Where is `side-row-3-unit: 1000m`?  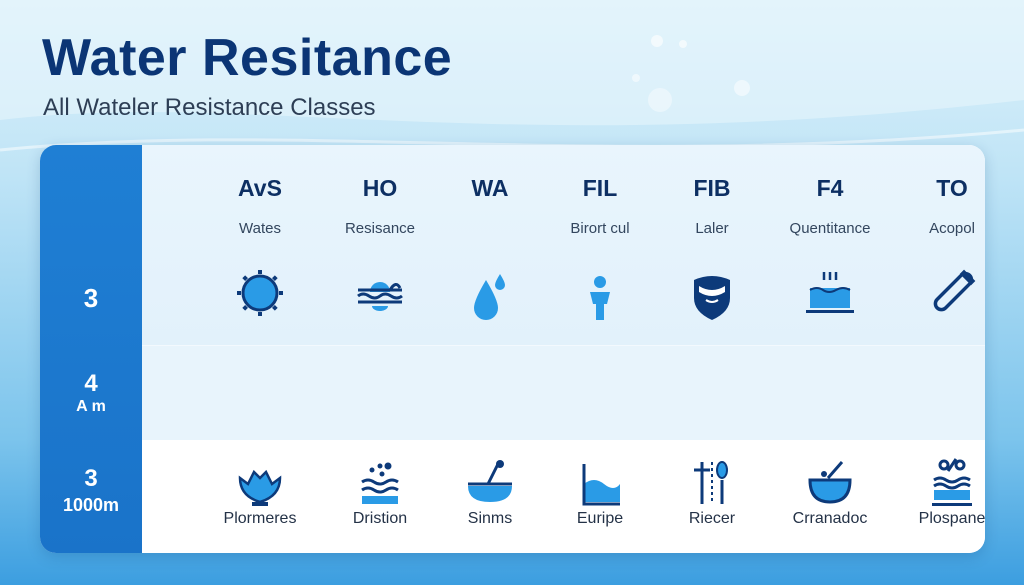
side-row-3-unit: 1000m is located at coordinates (91, 505).